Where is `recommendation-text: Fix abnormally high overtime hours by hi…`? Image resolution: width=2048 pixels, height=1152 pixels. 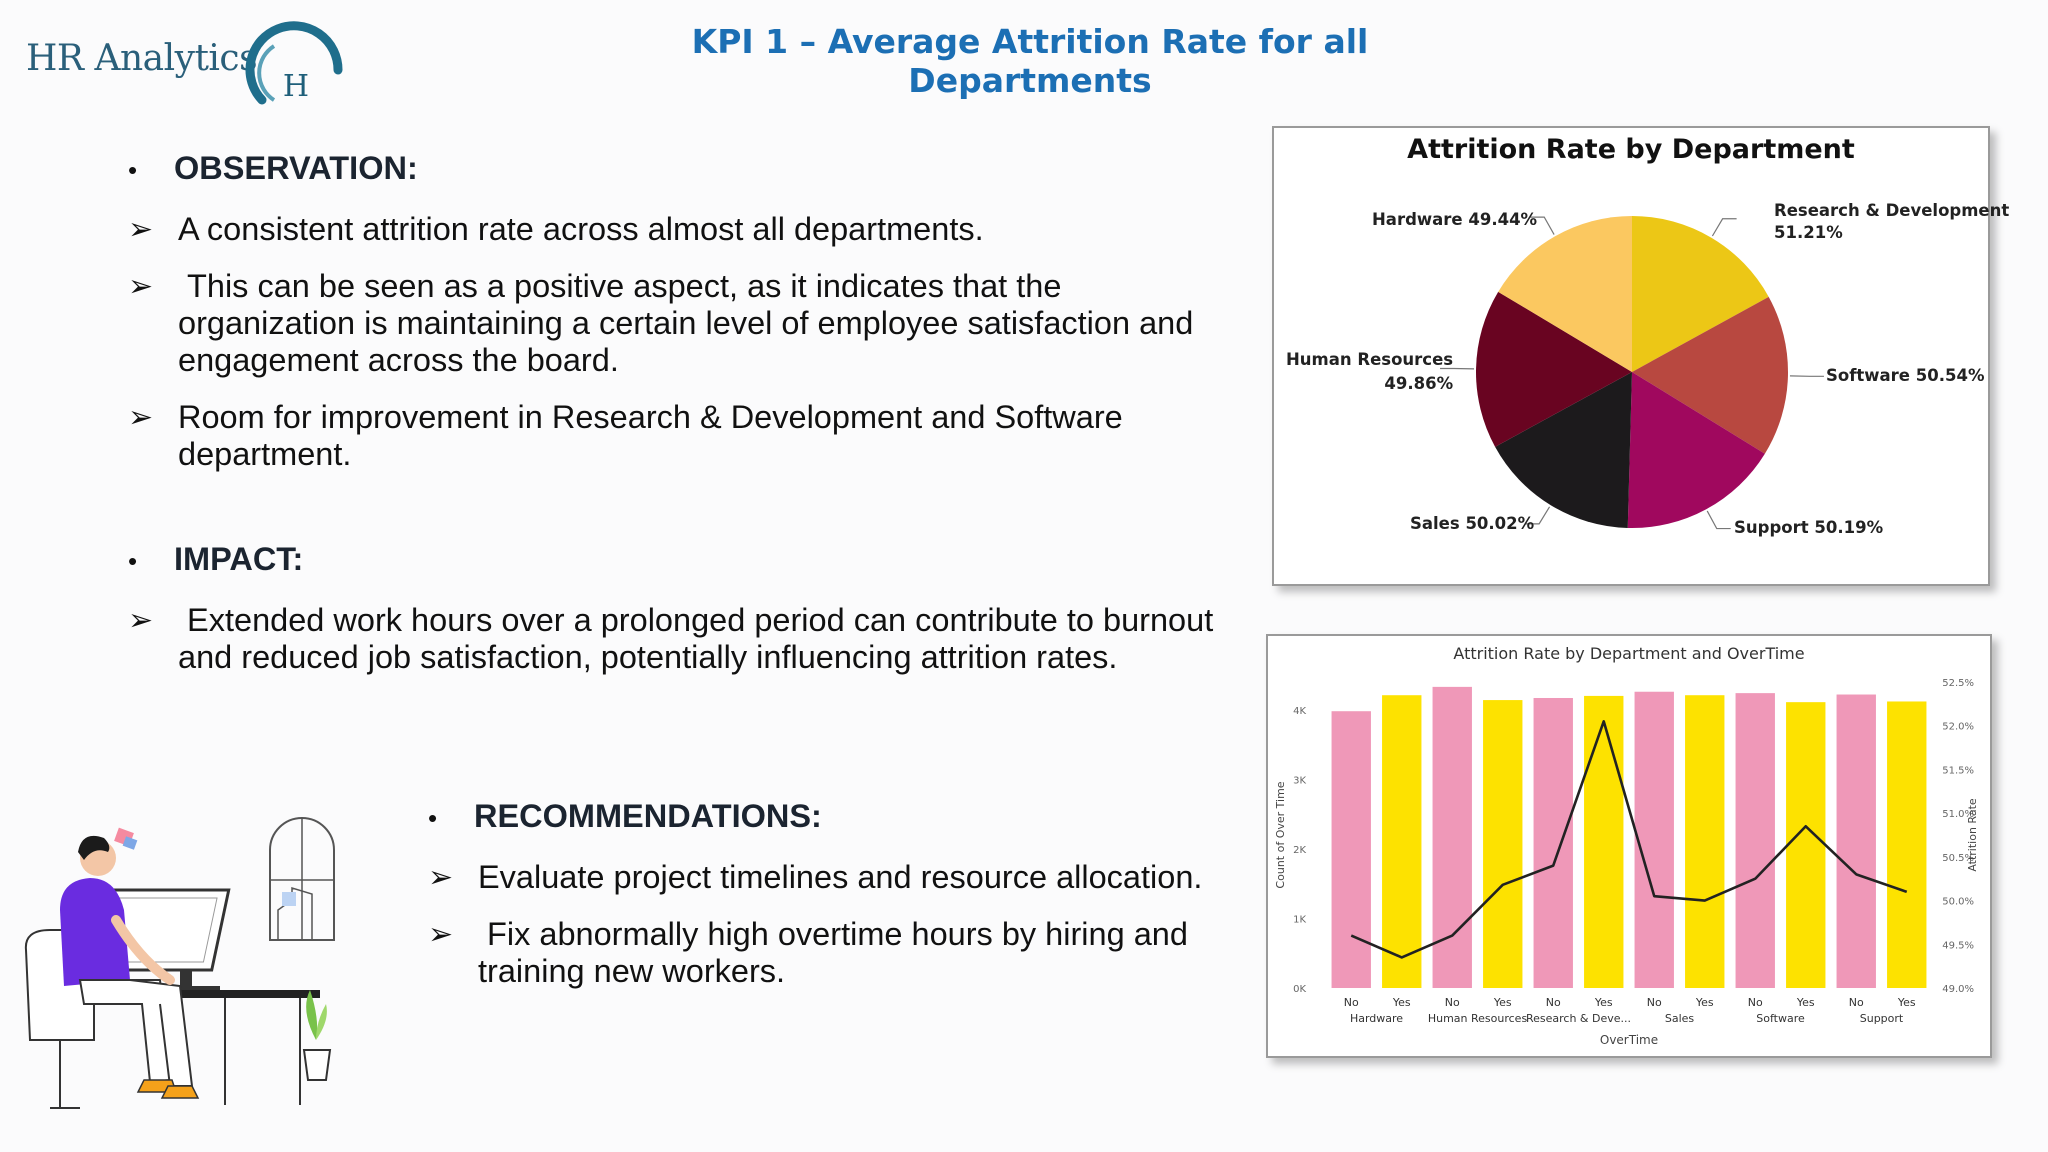 recommendation-text: Fix abnormally high overtime hours by hi… is located at coordinates (837, 952).